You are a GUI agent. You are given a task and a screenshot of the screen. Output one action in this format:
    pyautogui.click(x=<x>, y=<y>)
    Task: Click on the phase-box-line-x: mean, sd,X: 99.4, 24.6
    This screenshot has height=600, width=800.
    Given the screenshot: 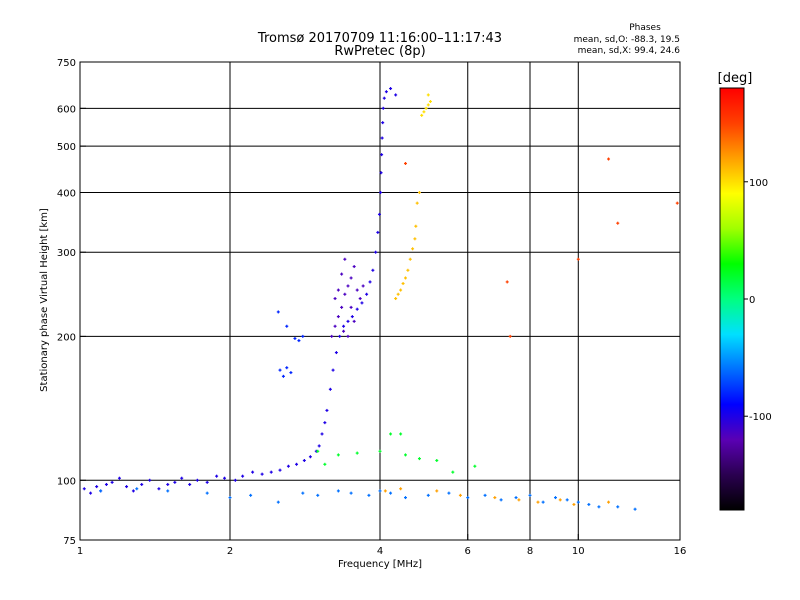 What is the action you would take?
    pyautogui.click(x=629, y=51)
    